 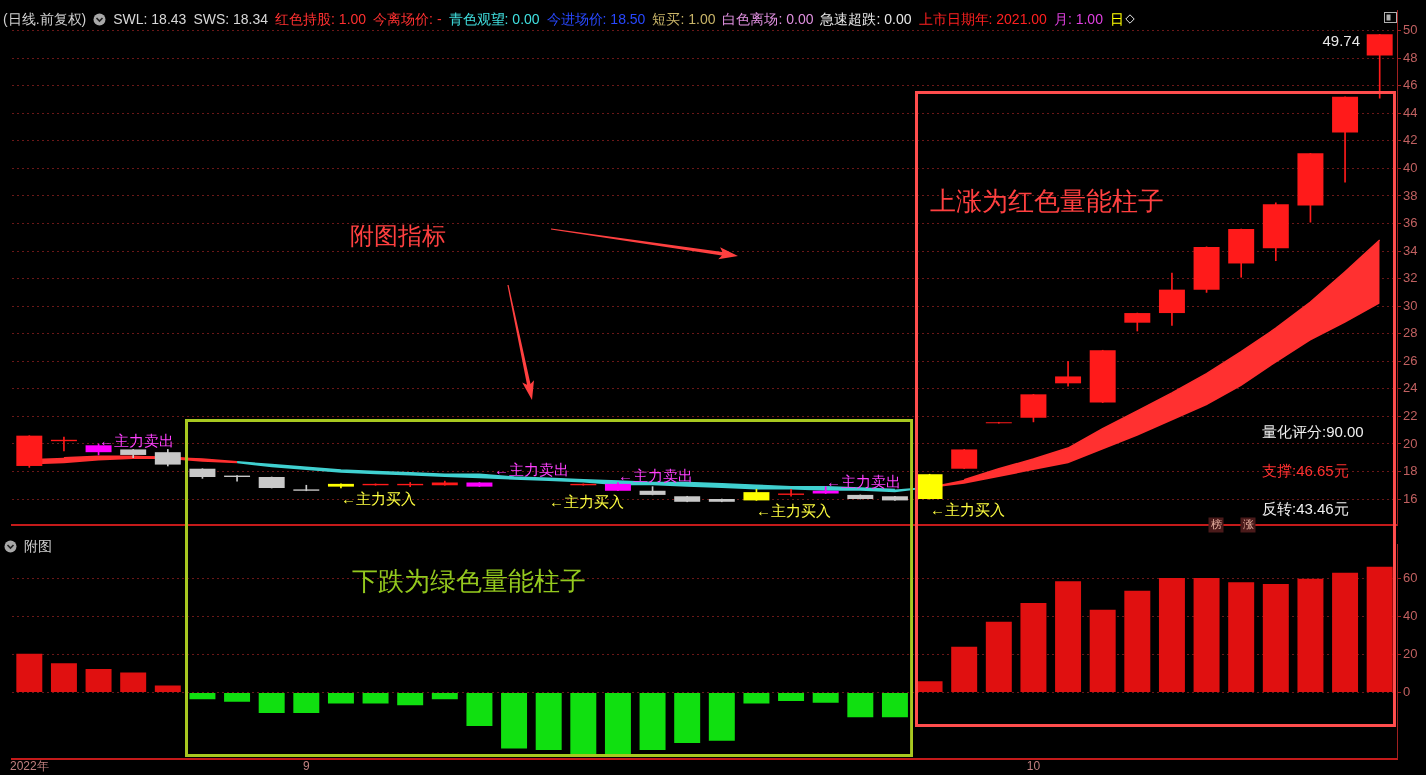 I want to click on chart-title: 附图, so click(x=38, y=546).